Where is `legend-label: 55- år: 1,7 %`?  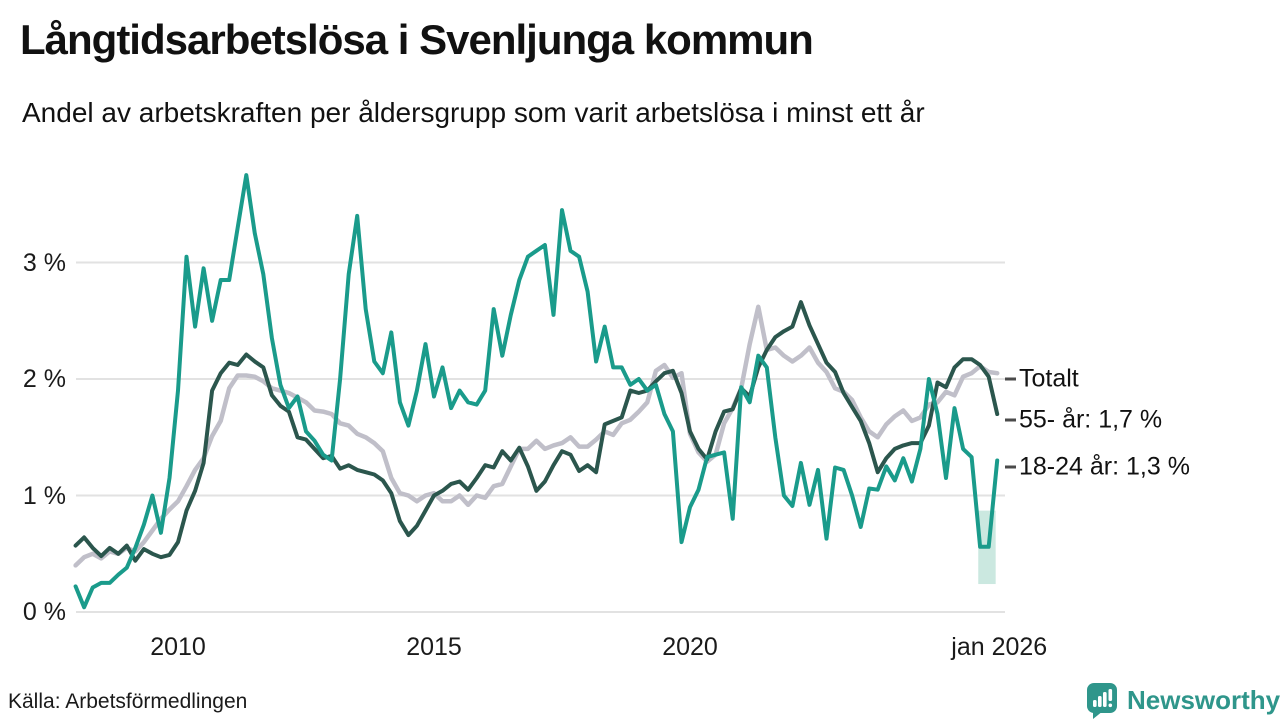 legend-label: 55- år: 1,7 % is located at coordinates (1091, 419).